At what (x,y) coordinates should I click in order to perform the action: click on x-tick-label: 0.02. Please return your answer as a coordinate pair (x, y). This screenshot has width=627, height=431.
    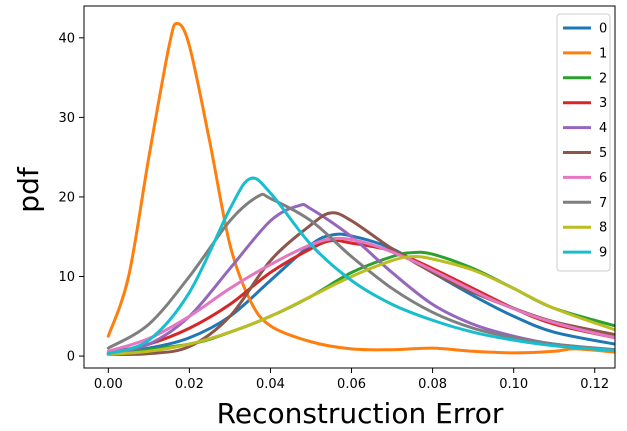
    Looking at the image, I should click on (189, 384).